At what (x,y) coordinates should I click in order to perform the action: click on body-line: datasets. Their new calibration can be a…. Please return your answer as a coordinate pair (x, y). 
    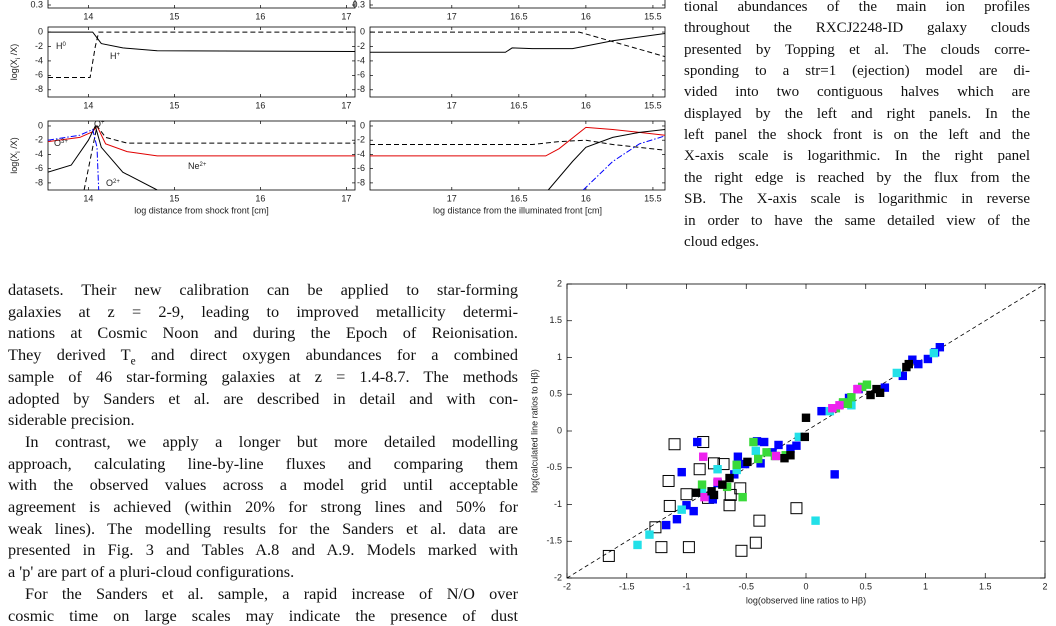
    Looking at the image, I should click on (263, 289).